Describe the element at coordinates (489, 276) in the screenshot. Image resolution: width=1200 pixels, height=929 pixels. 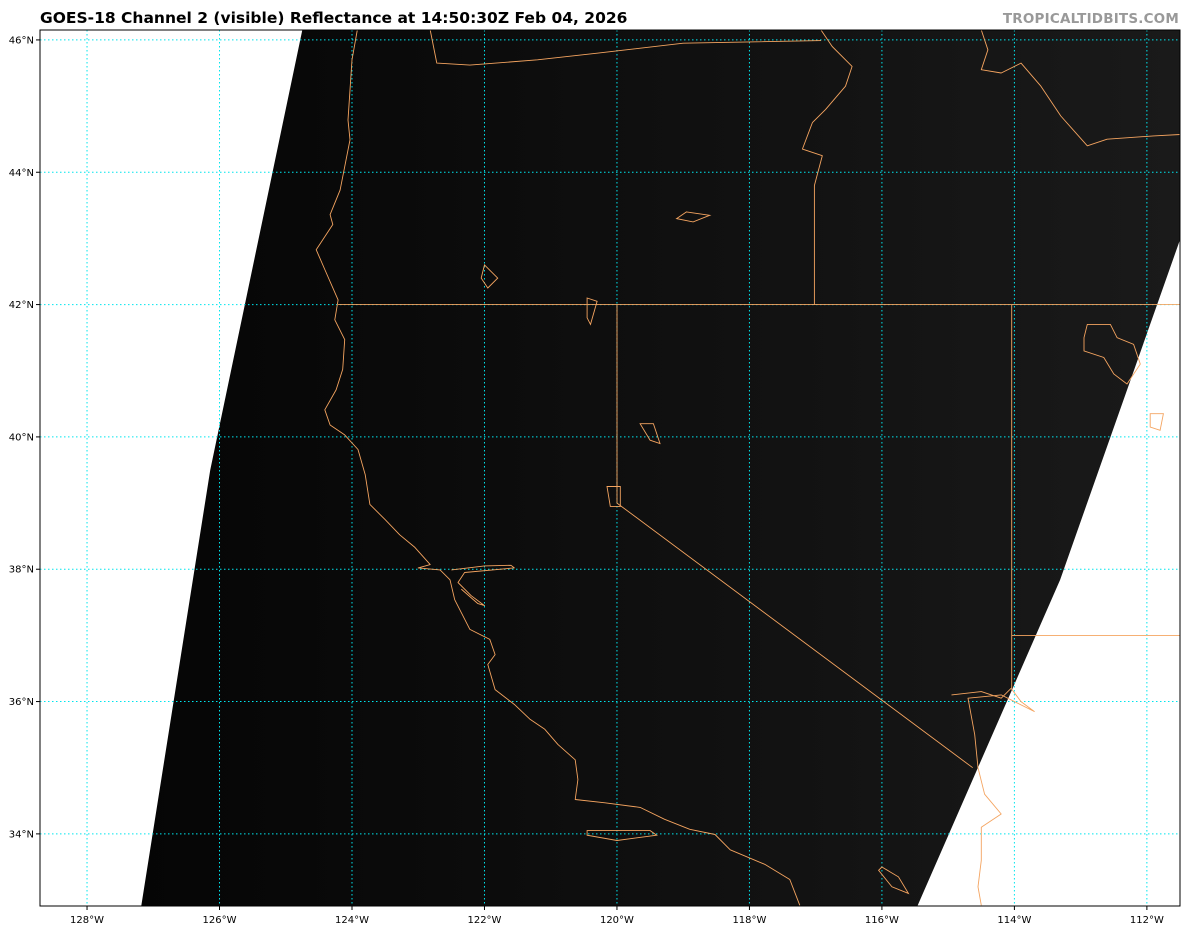
I see `upper-klamath-lake-outline` at that location.